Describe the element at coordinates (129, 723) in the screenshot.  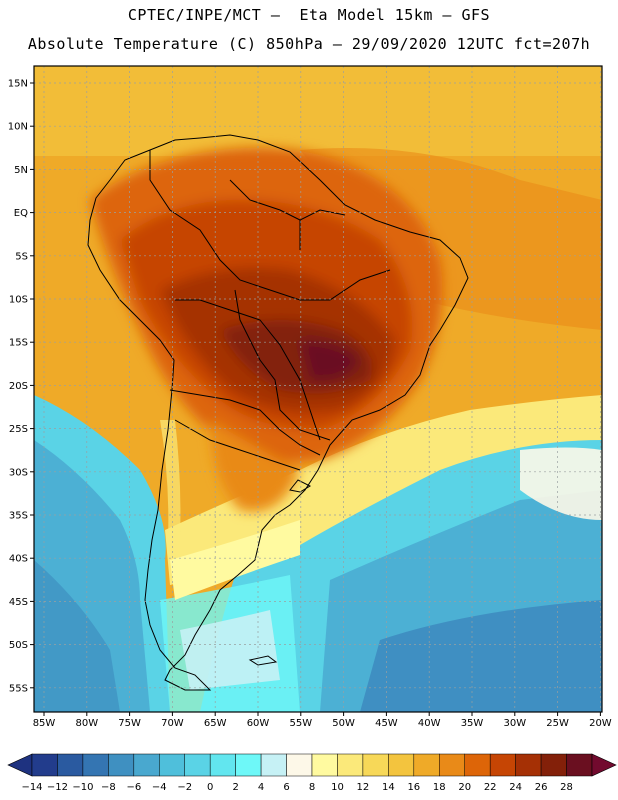
I see `lon-label: 75W` at that location.